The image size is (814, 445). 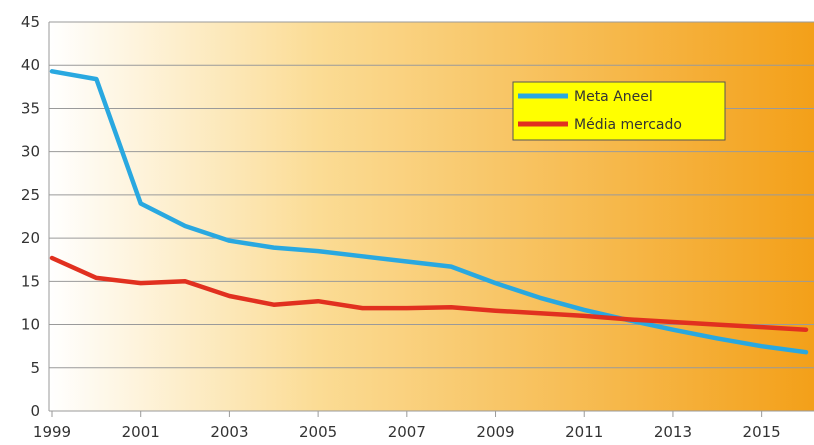 I want to click on x-tick-label: 2007, so click(x=407, y=432).